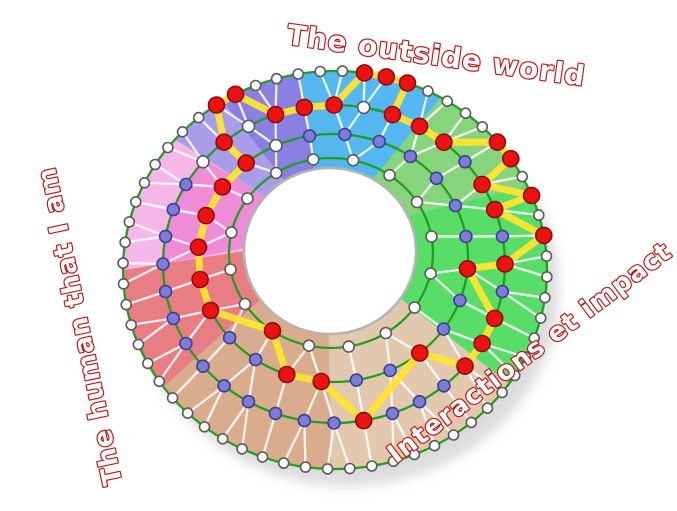  What do you see at coordinates (192, 319) in the screenshot?
I see `sector-red` at bounding box center [192, 319].